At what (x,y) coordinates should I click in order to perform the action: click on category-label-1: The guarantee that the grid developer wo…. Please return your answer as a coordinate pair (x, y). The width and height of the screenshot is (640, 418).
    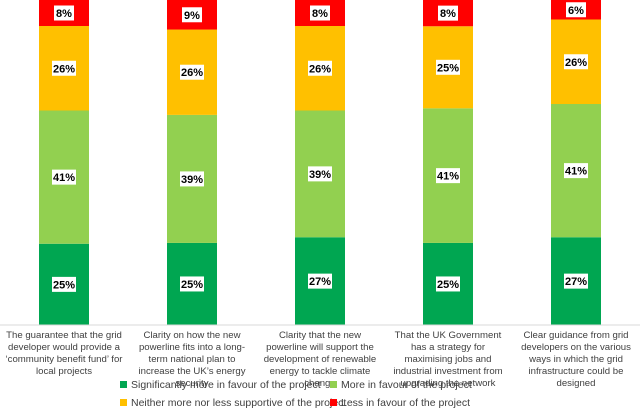
    Looking at the image, I should click on (64, 353).